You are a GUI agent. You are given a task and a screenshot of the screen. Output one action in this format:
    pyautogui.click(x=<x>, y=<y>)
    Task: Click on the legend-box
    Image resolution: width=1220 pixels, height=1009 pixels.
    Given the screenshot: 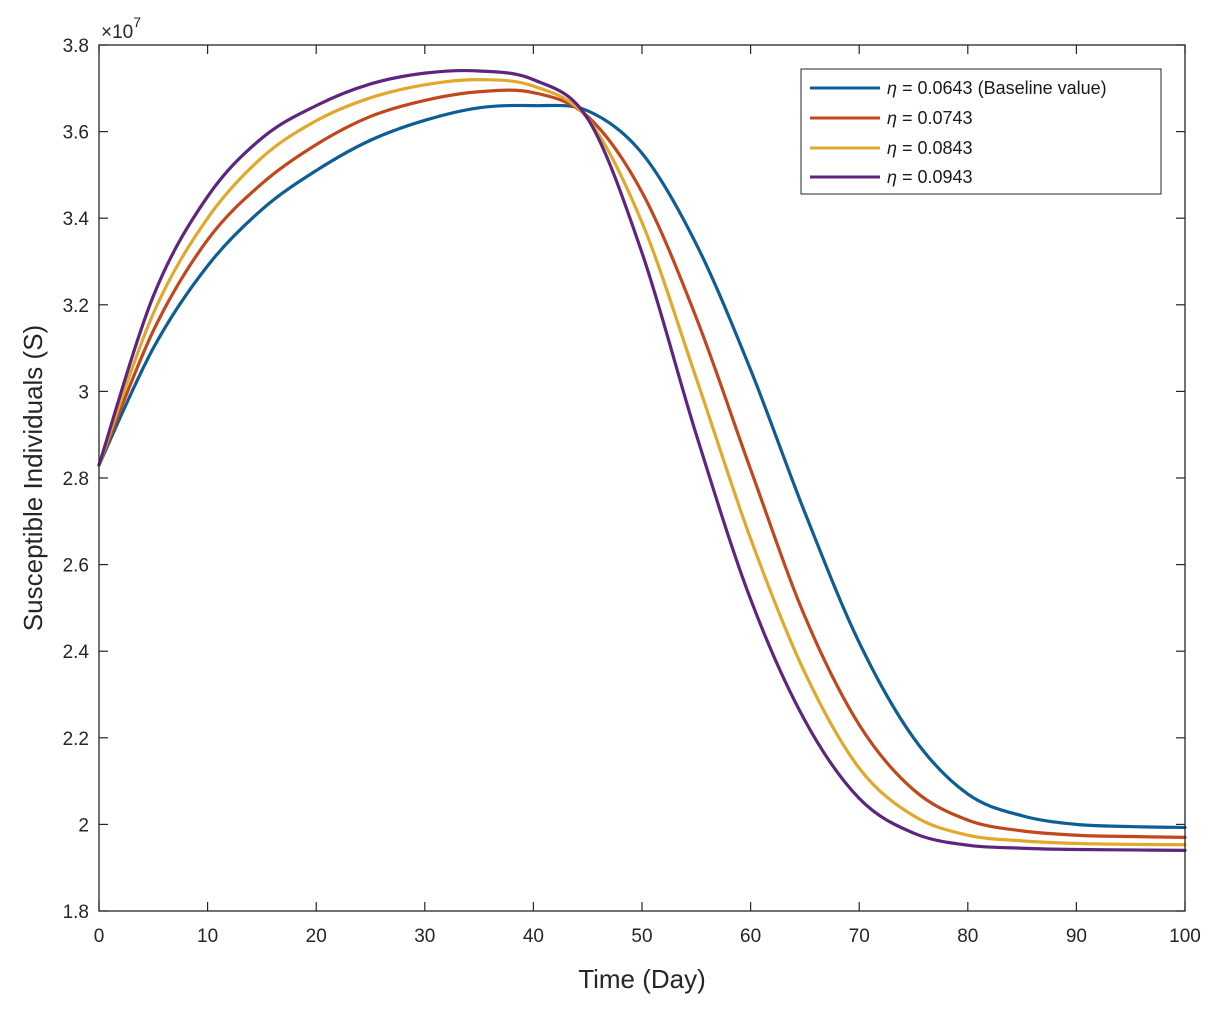 What is the action you would take?
    pyautogui.click(x=981, y=131)
    